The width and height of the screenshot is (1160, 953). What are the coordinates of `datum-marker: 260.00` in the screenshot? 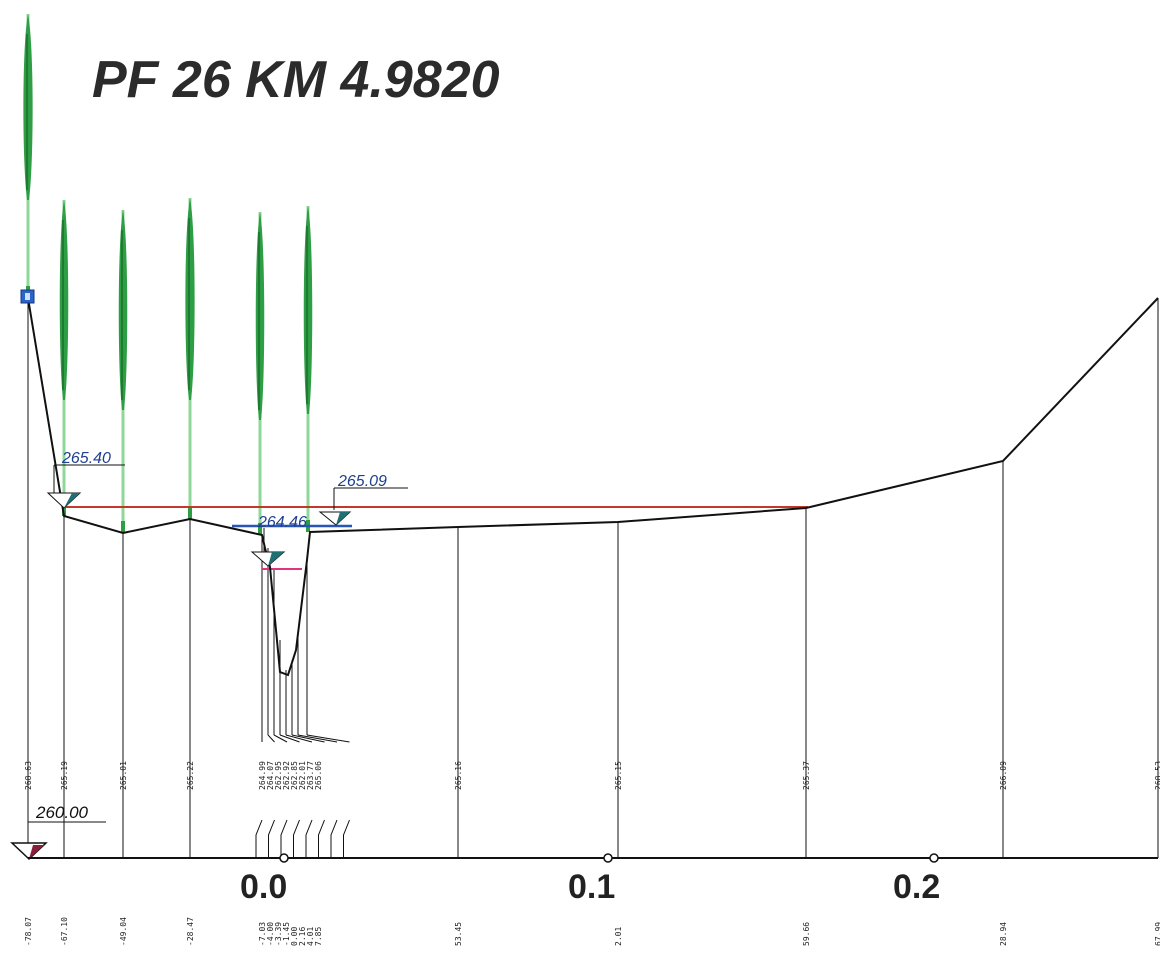 It's located at (58, 832).